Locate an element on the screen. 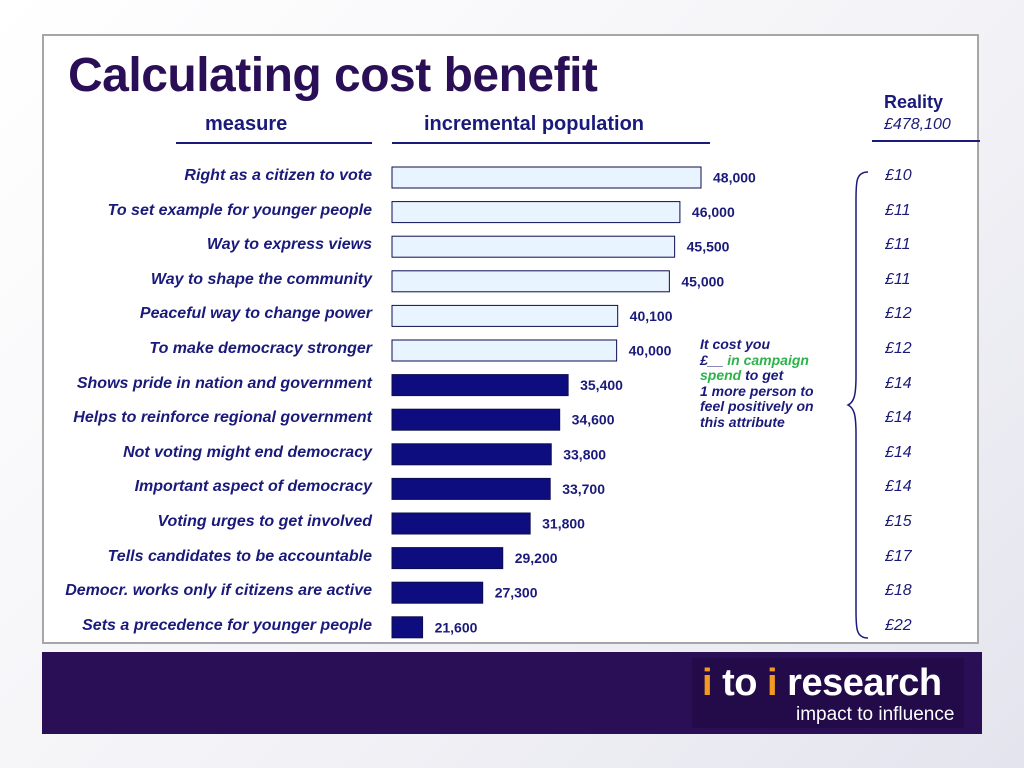  cost-per-person: £10 is located at coordinates (898, 175).